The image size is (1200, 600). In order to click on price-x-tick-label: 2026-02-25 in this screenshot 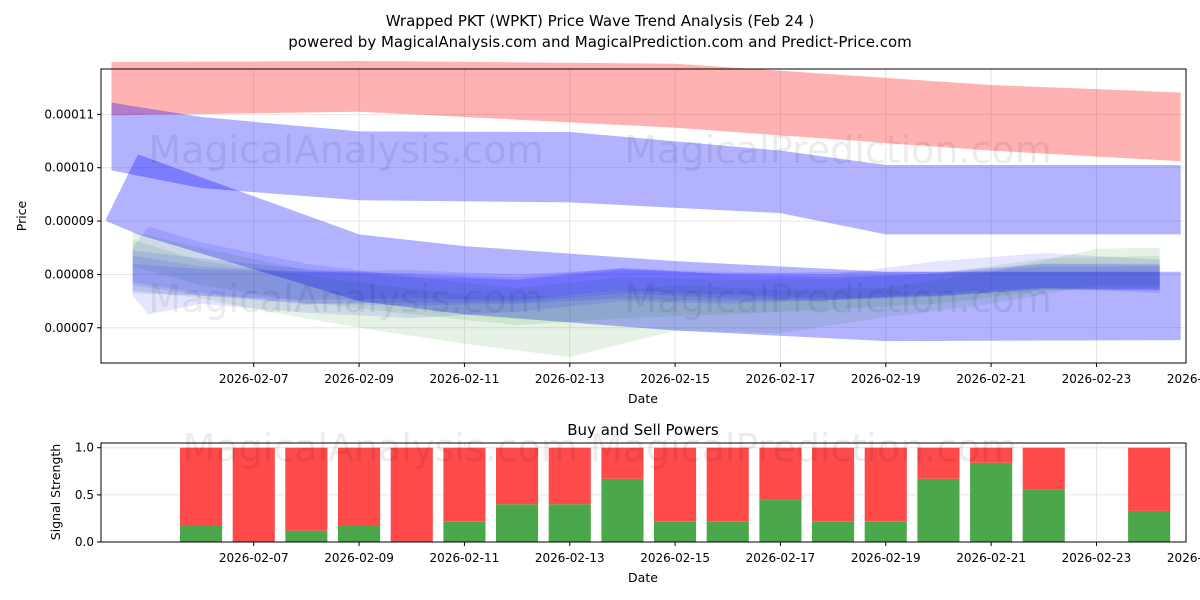, I will do `click(1183, 379)`.